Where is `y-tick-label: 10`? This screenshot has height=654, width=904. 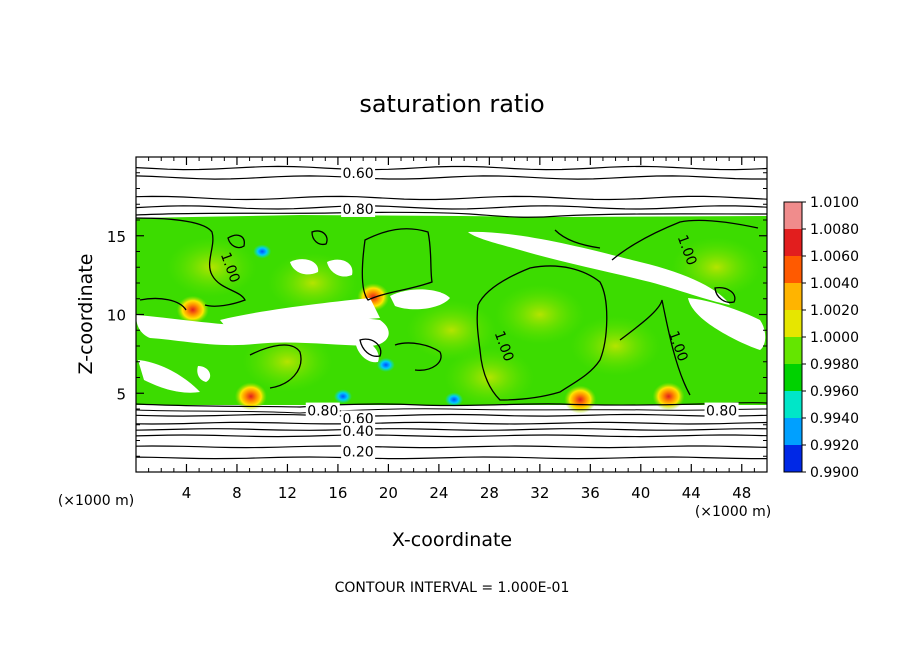 y-tick-label: 10 is located at coordinates (116, 316).